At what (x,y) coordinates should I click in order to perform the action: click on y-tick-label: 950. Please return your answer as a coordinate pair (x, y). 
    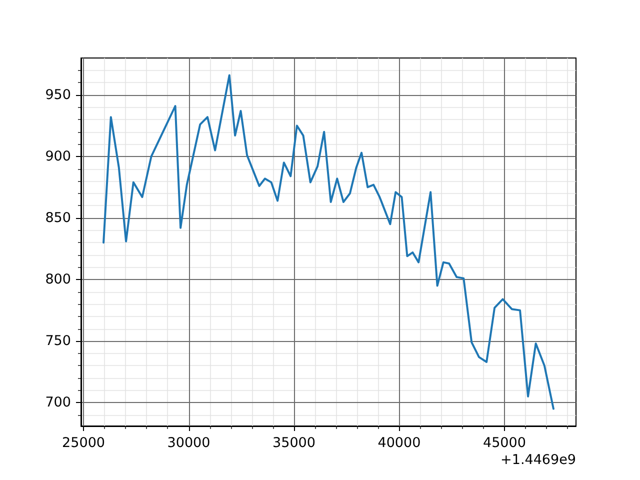
    Looking at the image, I should click on (58, 94).